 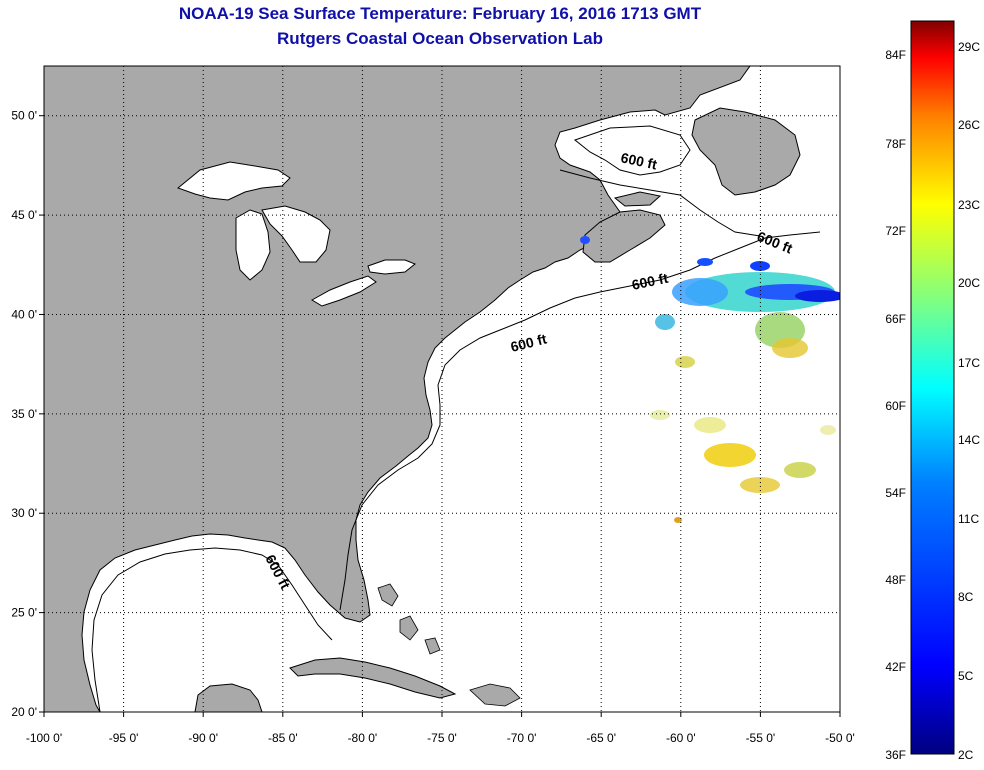 I want to click on bahamas, so click(x=409, y=619).